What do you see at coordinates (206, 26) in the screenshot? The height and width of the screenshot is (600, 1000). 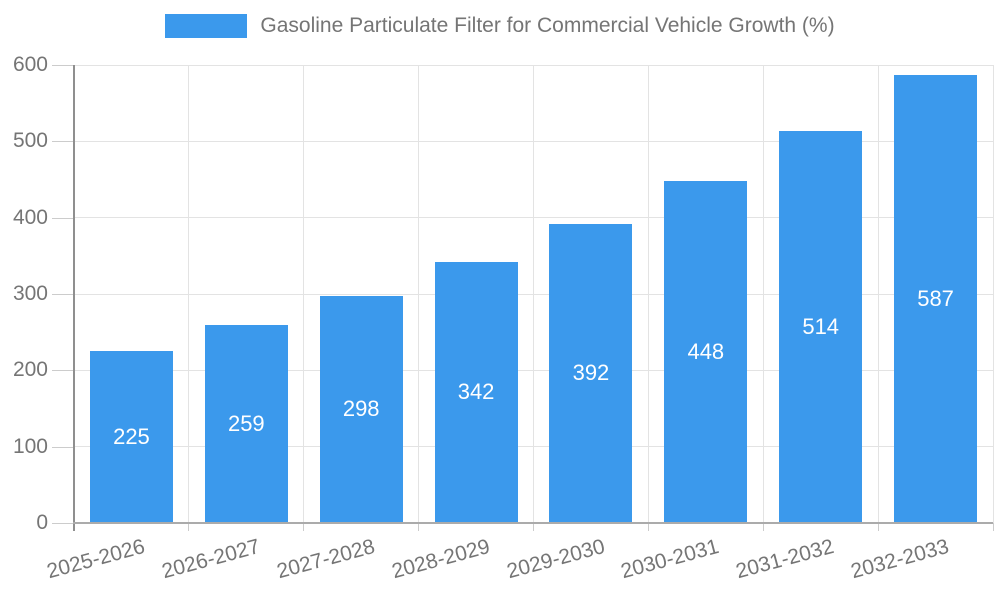 I see `legend-swatch` at bounding box center [206, 26].